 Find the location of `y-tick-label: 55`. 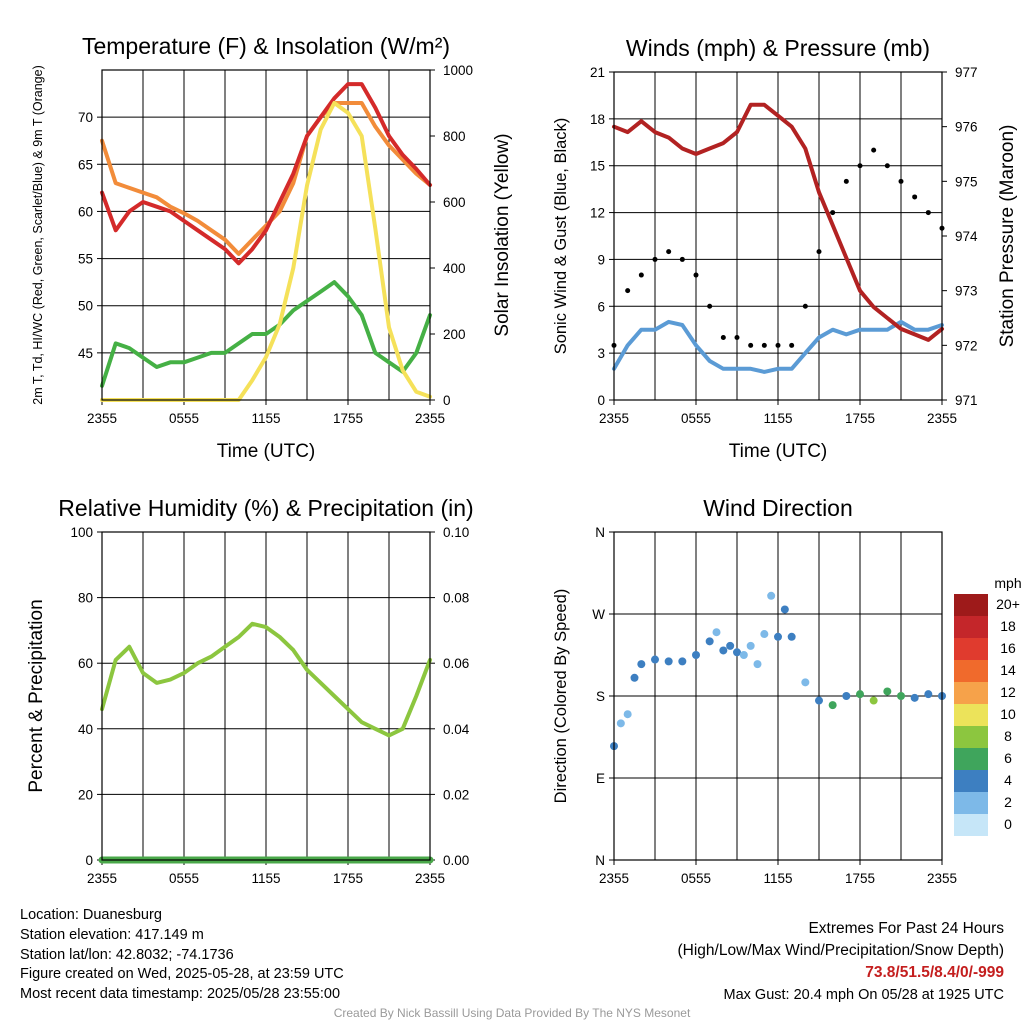

y-tick-label: 55 is located at coordinates (85, 259).